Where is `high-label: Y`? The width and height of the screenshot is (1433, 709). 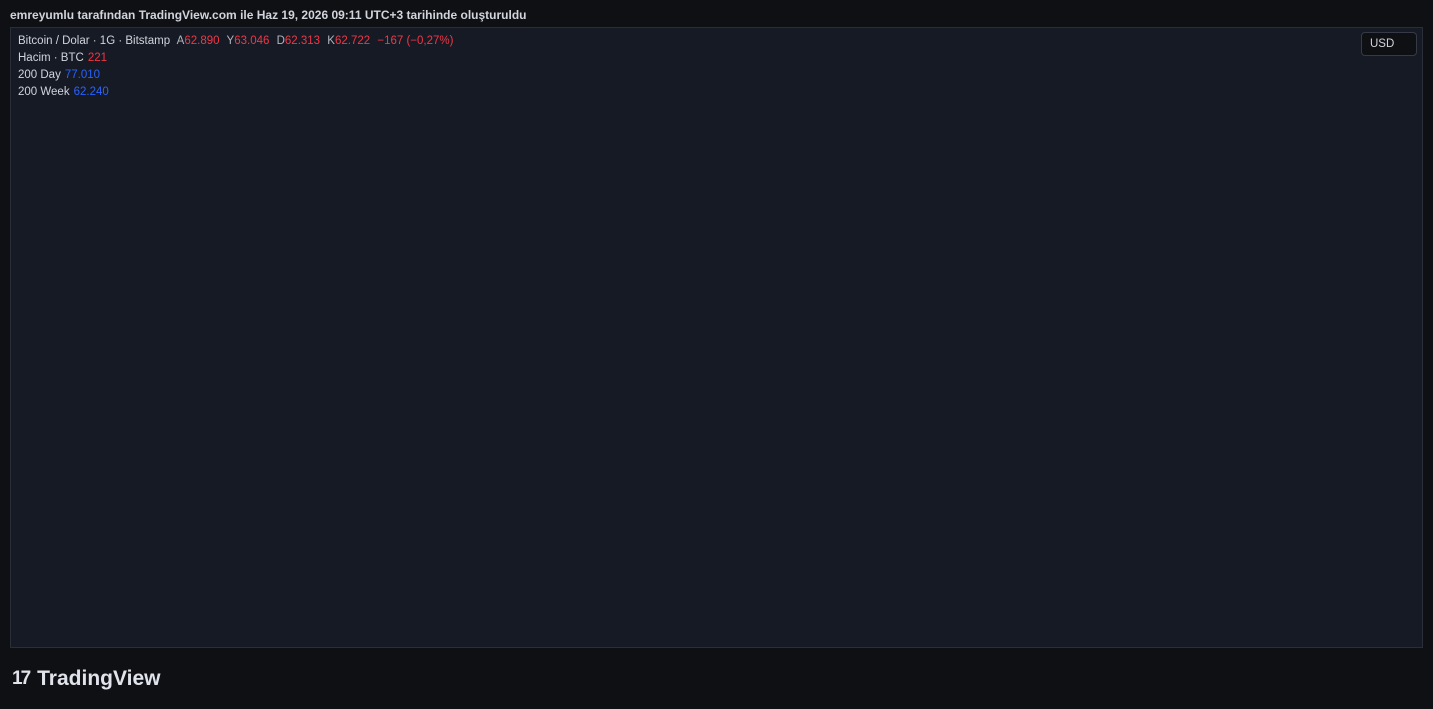 high-label: Y is located at coordinates (230, 41).